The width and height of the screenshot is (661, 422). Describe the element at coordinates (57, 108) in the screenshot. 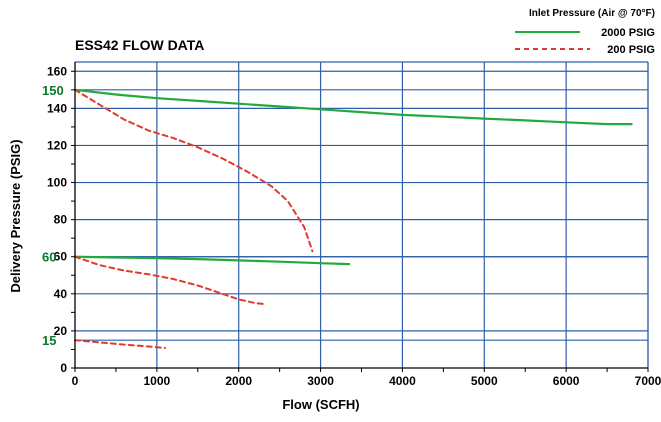

I see `y-tick-label: 140` at that location.